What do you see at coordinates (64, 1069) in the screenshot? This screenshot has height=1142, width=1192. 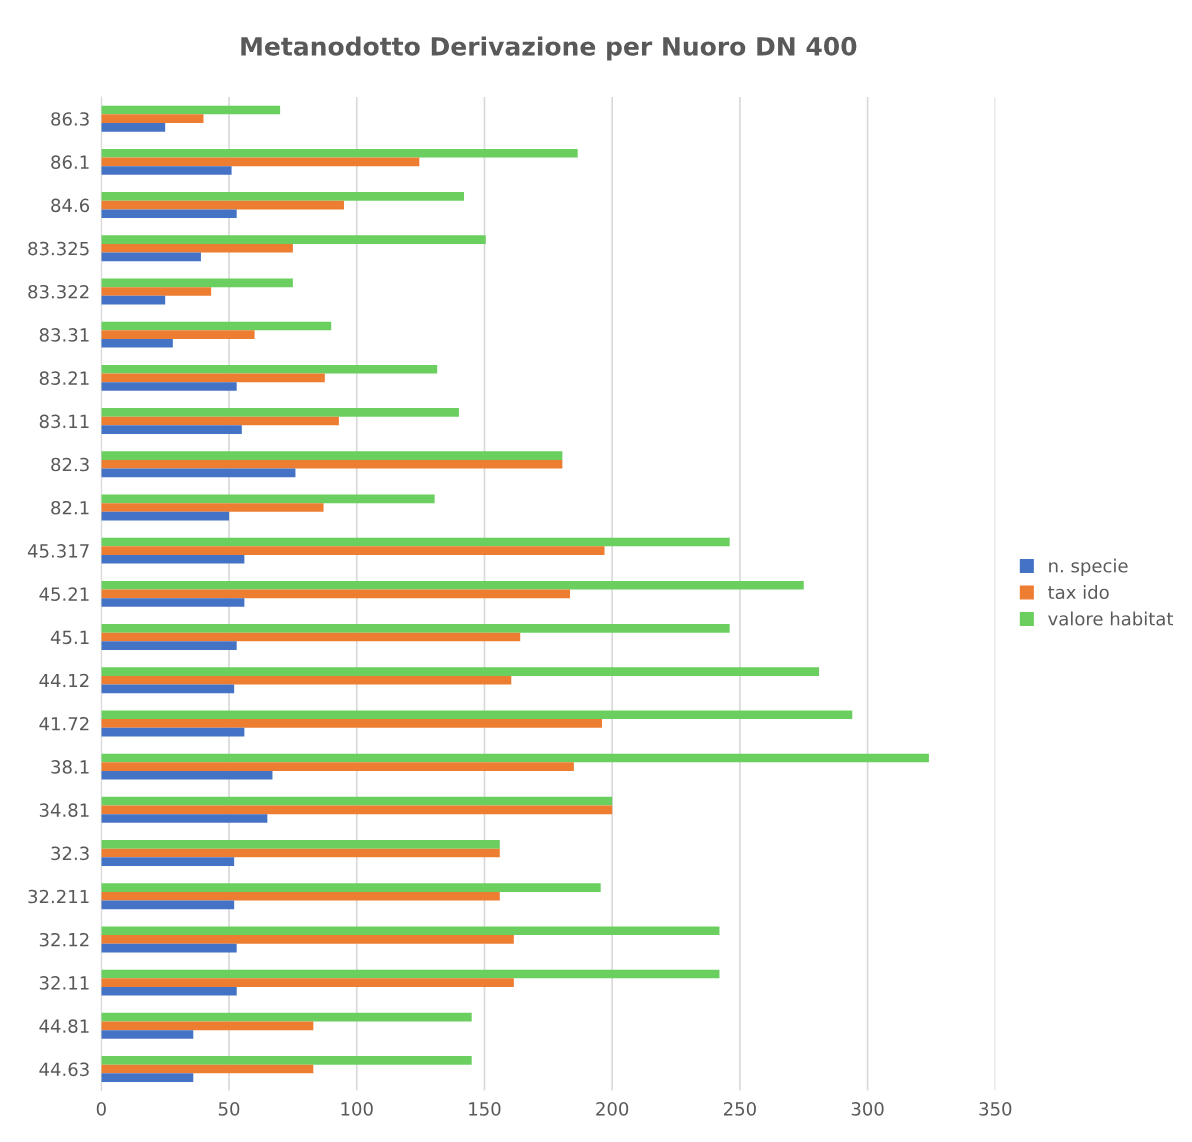 I see `y-tick-label: 44.63` at bounding box center [64, 1069].